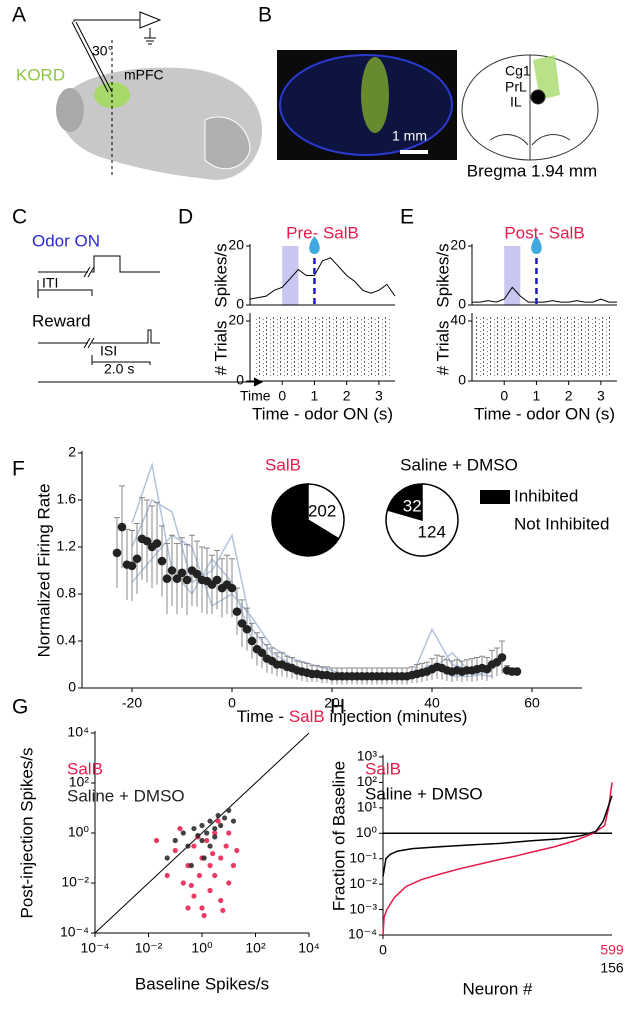 This screenshot has width=628, height=1025. I want to click on y-axis-label: Post-injection Spikes/s, so click(26, 832).